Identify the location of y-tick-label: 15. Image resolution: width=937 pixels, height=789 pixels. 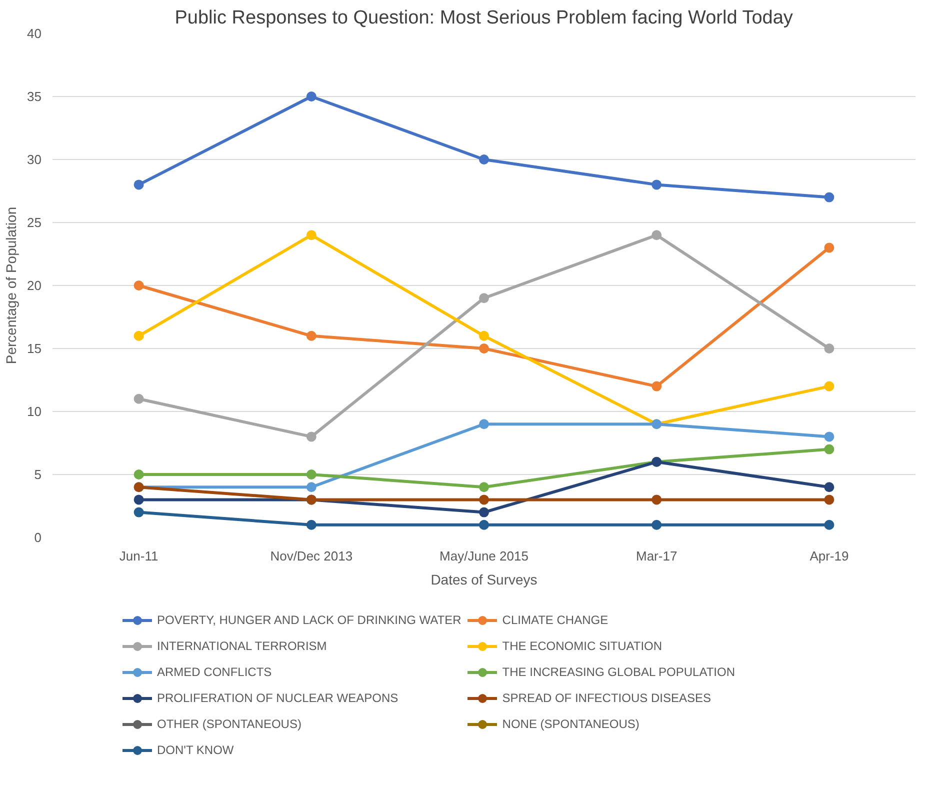
(34, 348).